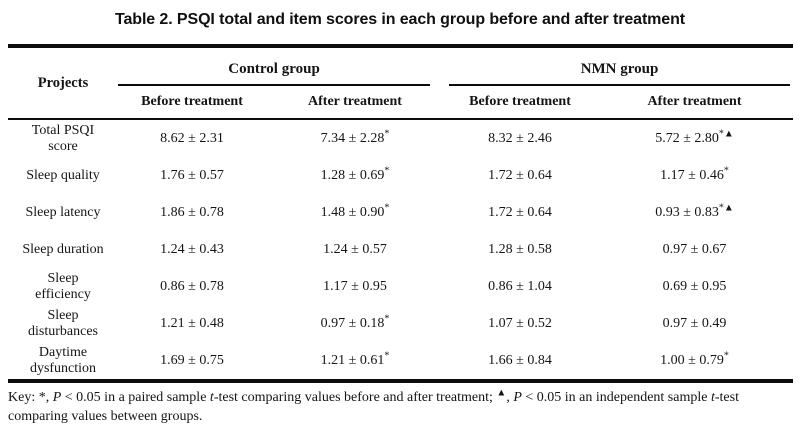 The height and width of the screenshot is (441, 800). I want to click on nmn-group-header: NMN group, so click(618, 66).